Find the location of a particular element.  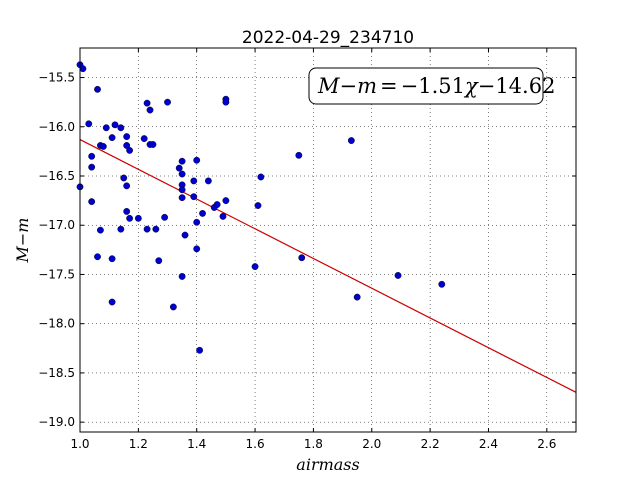

equation-intercept: −14.62 is located at coordinates (517, 86).